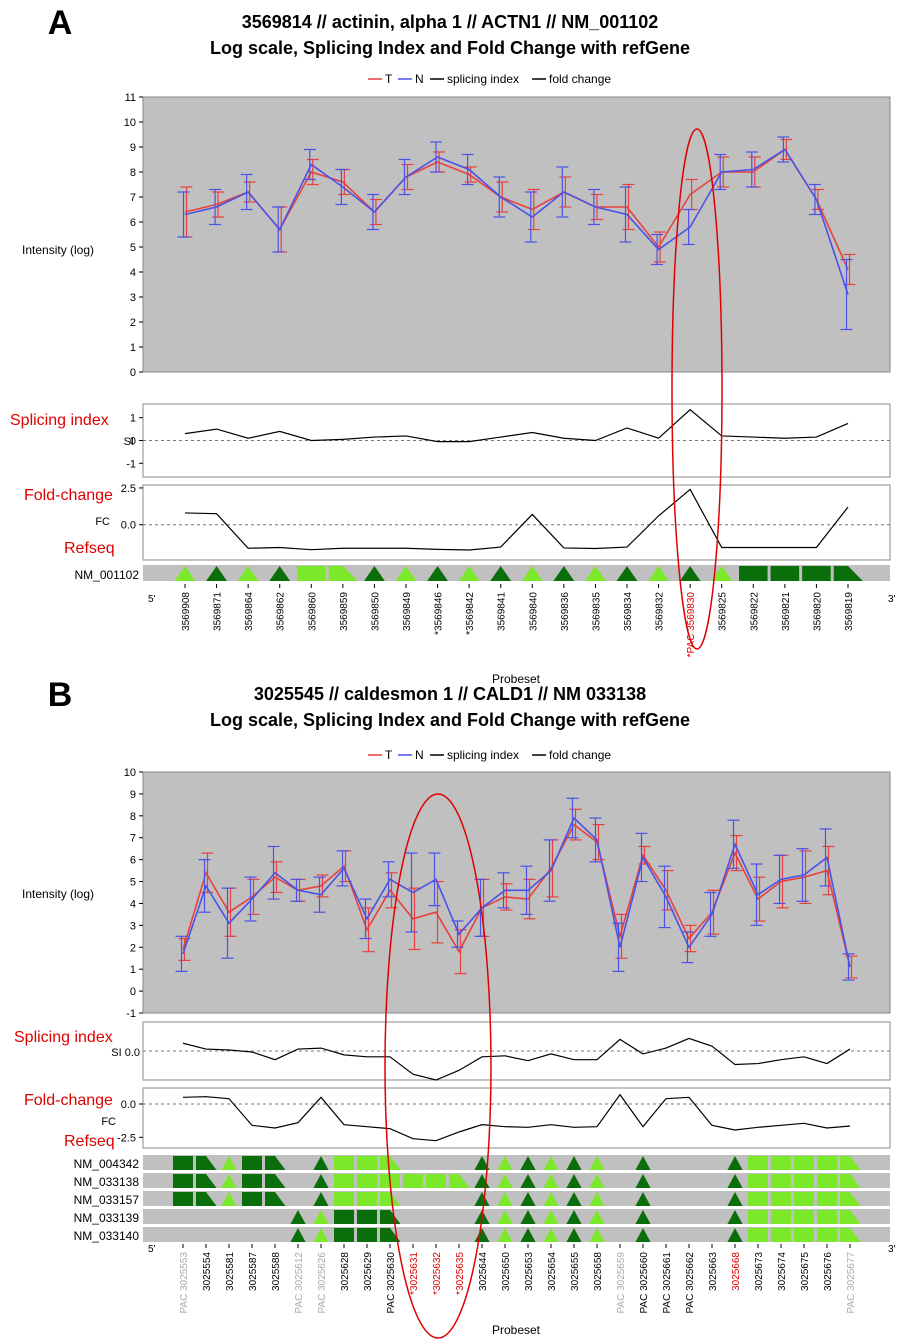 Image resolution: width=900 pixels, height=1341 pixels. Describe the element at coordinates (186, 611) in the screenshot. I see `panel-a-xtick-label: 3569908` at that location.